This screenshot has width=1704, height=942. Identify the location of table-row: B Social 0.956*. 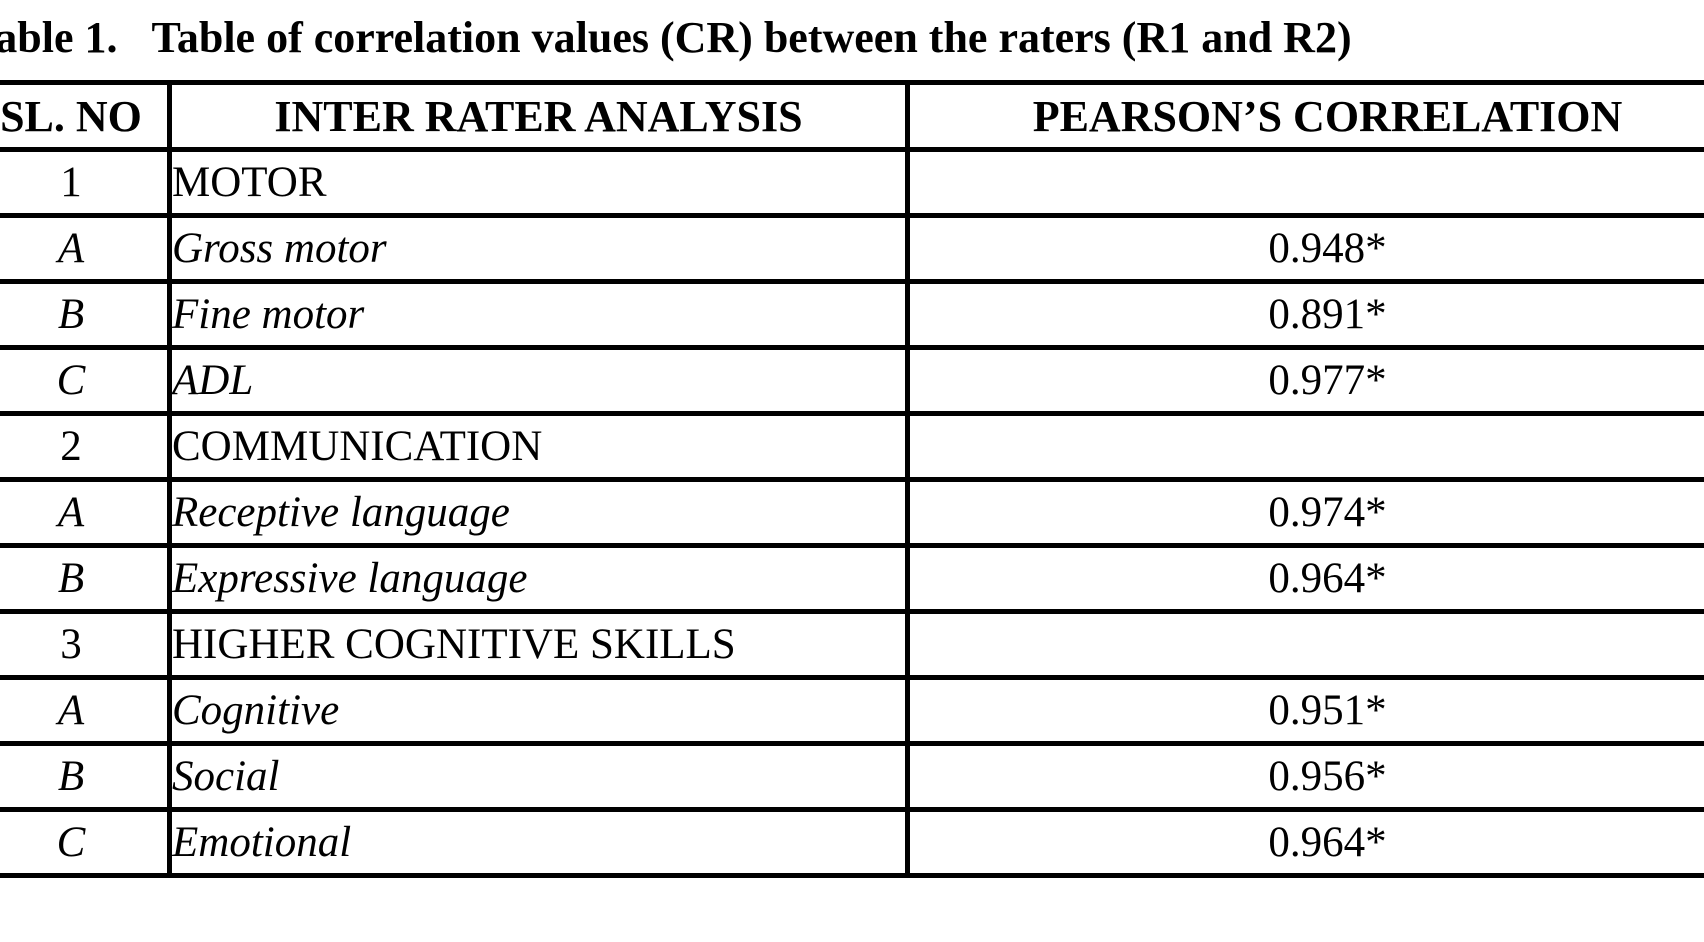
(852, 776).